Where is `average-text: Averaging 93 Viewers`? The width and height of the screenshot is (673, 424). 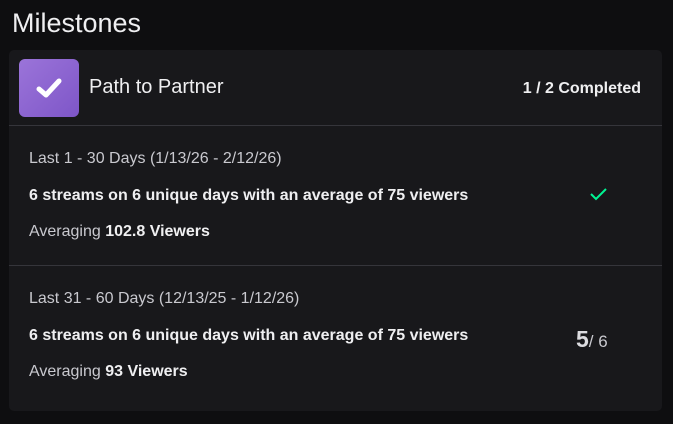
average-text: Averaging 93 Viewers is located at coordinates (108, 372).